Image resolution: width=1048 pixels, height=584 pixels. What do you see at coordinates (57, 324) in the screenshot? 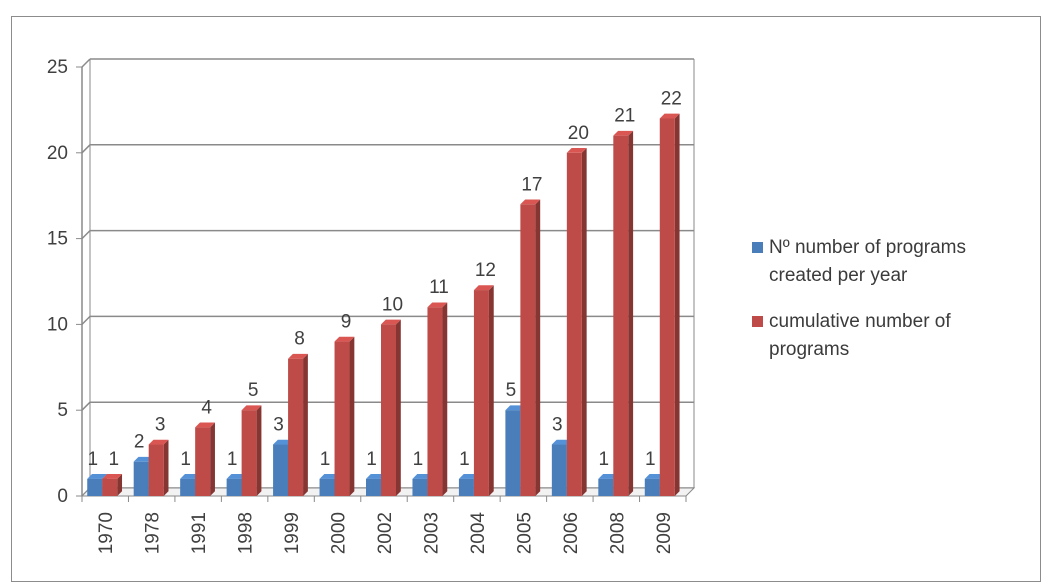
I see `y-tick-label: 10` at bounding box center [57, 324].